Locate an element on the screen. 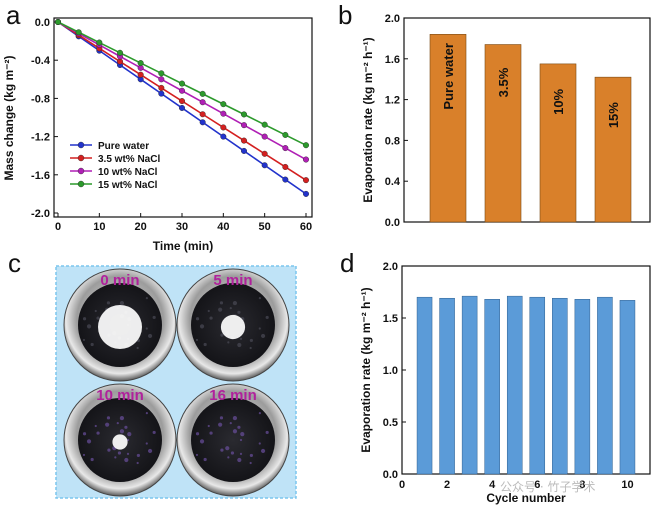 Image resolution: width=660 pixels, height=511 pixels. panel-b-ytick-label: 0.4 is located at coordinates (393, 182).